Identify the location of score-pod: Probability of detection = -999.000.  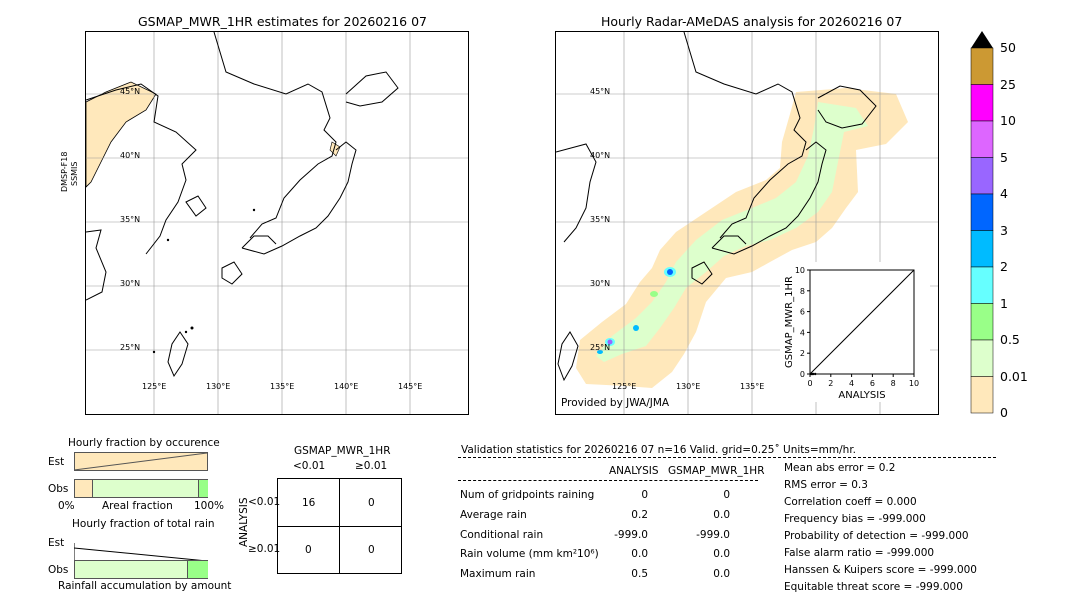
(876, 536).